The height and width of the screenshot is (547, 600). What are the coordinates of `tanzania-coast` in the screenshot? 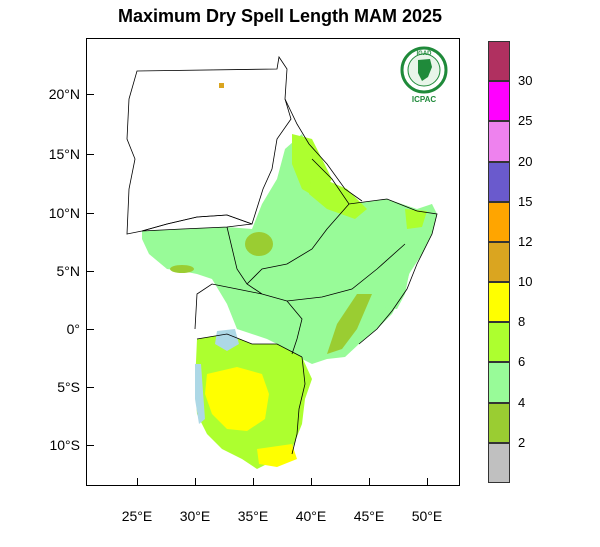 It's located at (298, 405).